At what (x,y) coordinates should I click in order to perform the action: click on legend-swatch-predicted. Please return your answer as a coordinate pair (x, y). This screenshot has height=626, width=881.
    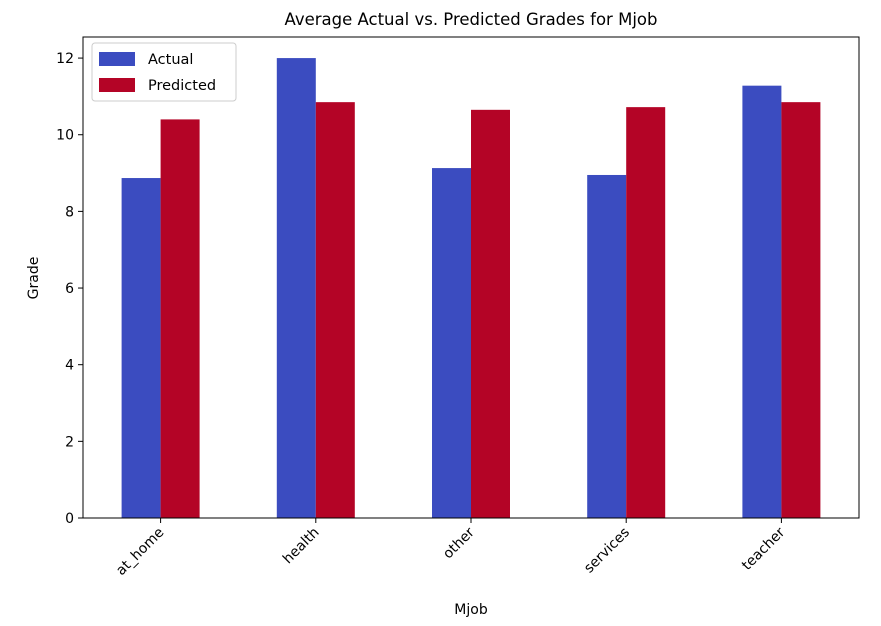
    Looking at the image, I should click on (117, 85).